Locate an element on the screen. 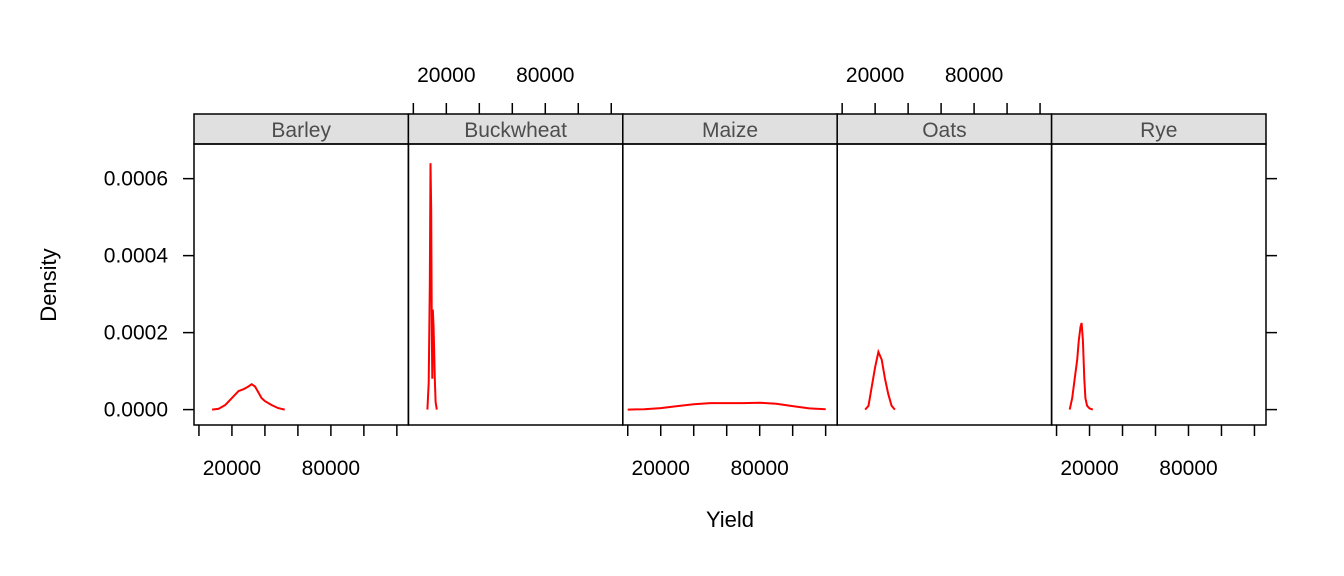 The height and width of the screenshot is (576, 1344). strip-label-oats: Oats is located at coordinates (944, 130).